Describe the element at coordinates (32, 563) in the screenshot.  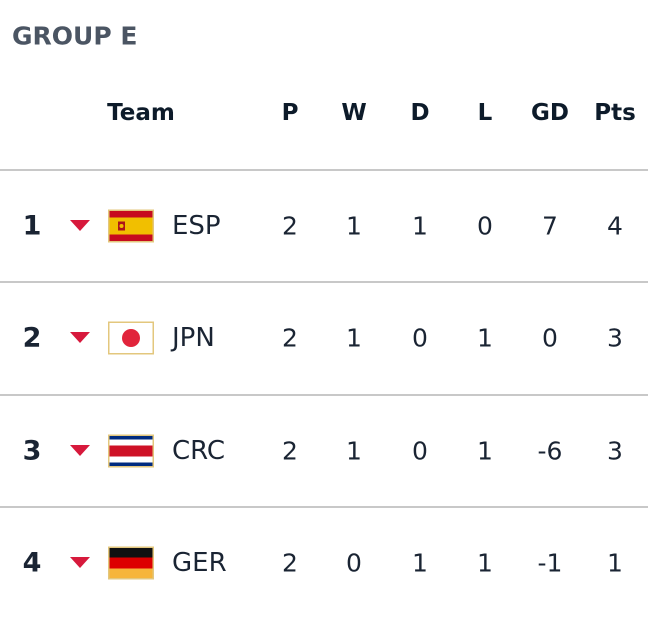
I see `rank: 4` at that location.